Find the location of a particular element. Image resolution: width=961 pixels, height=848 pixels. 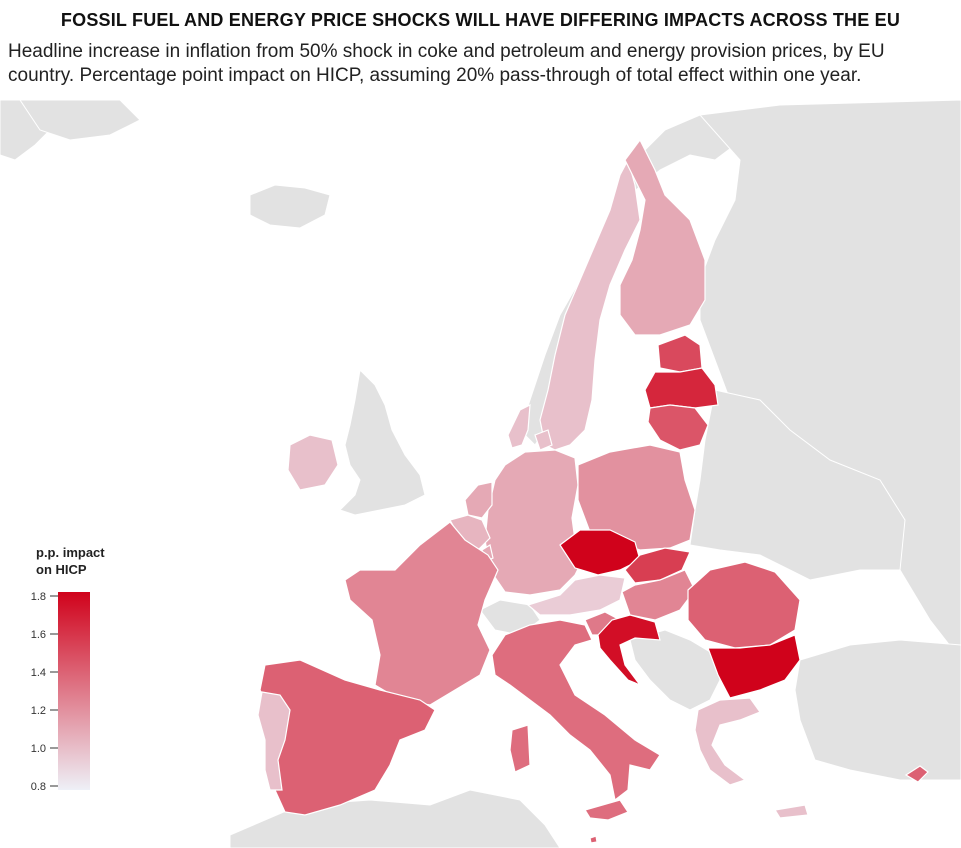

country-croatia is located at coordinates (629, 650).